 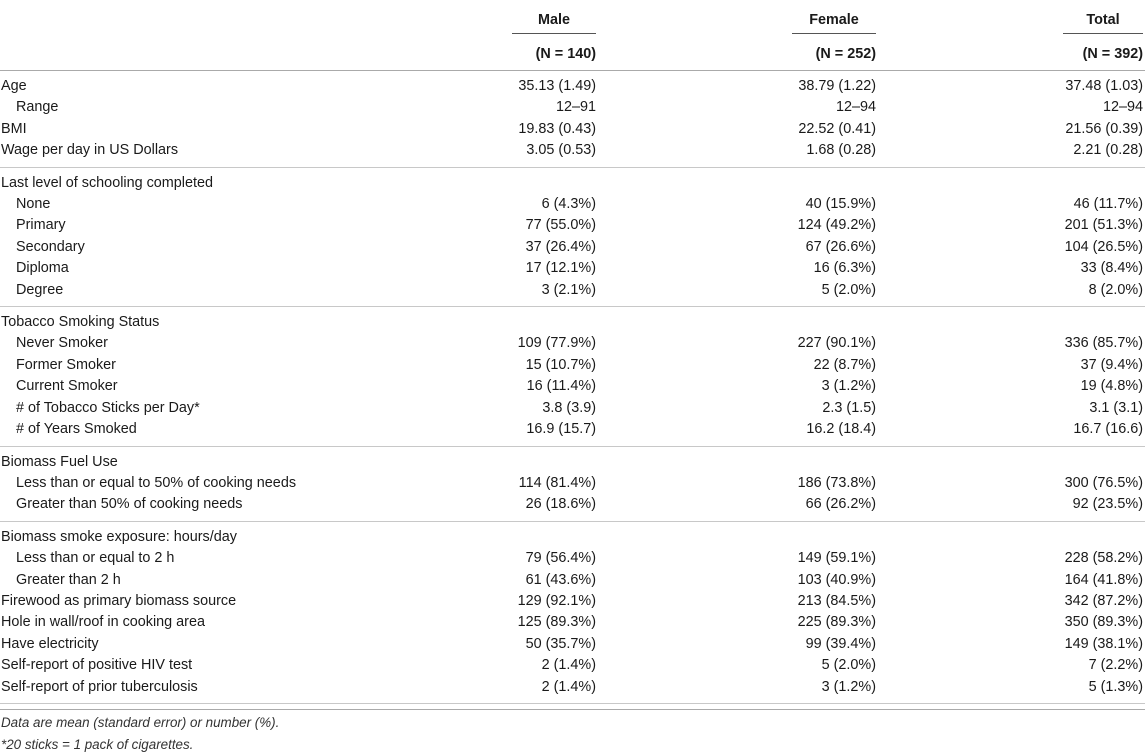 I want to click on table-row: Range 12–91 12–94 12–94, so click(x=572, y=107).